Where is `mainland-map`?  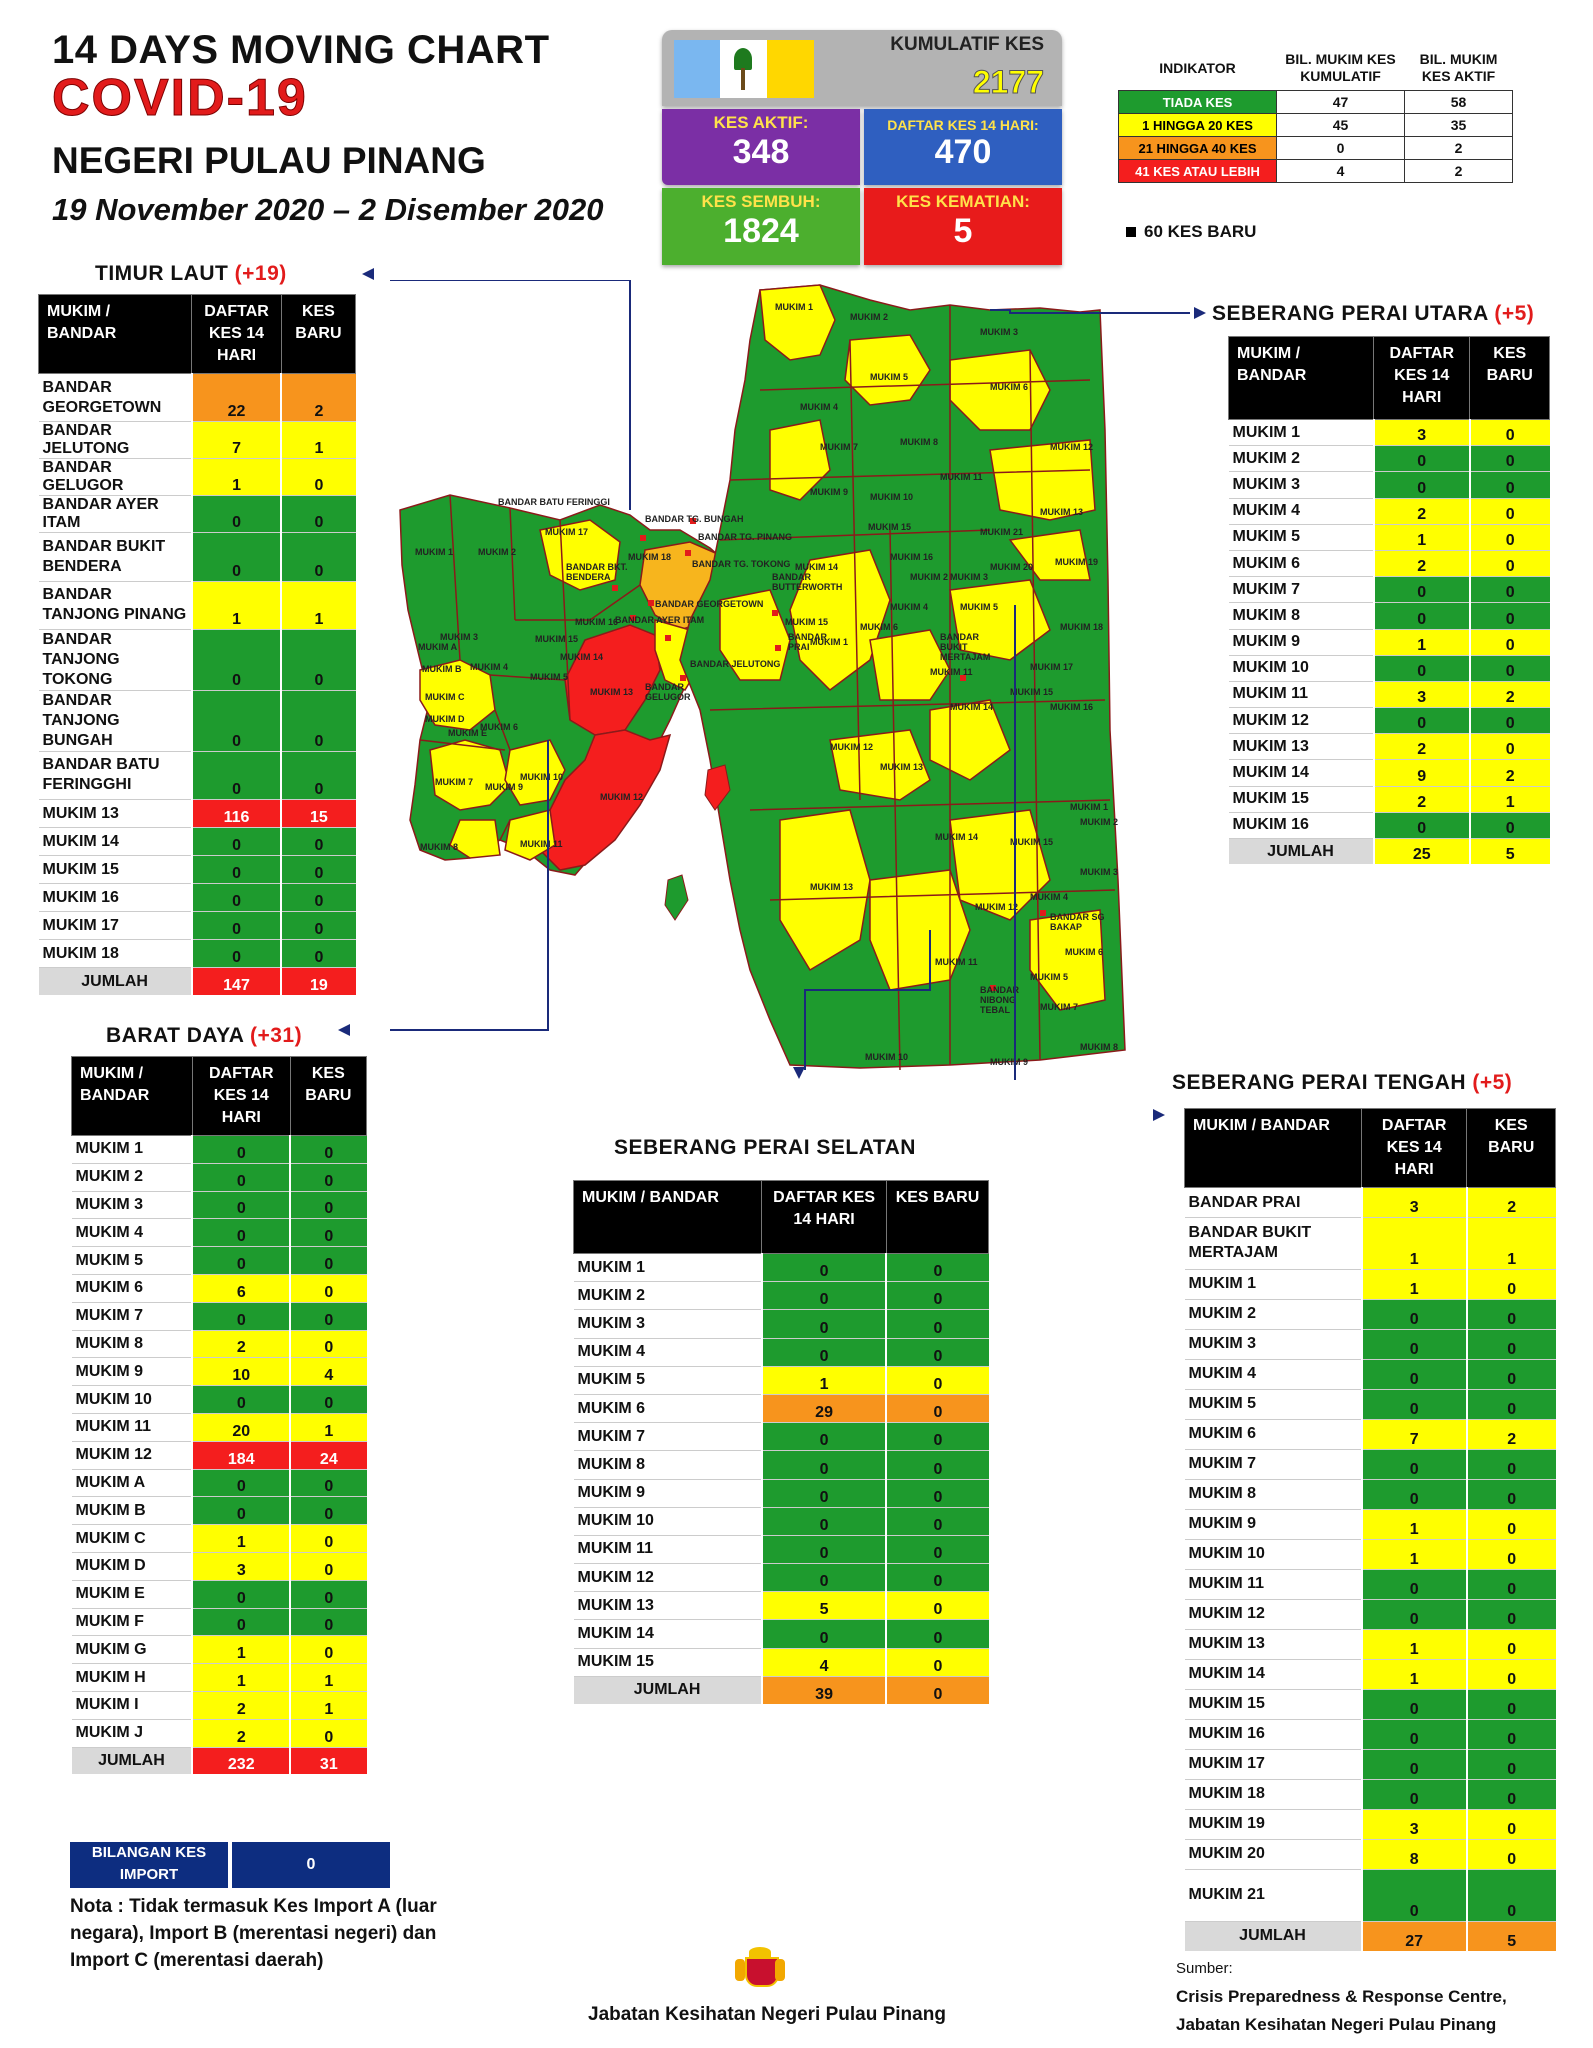 mainland-map is located at coordinates (902, 677).